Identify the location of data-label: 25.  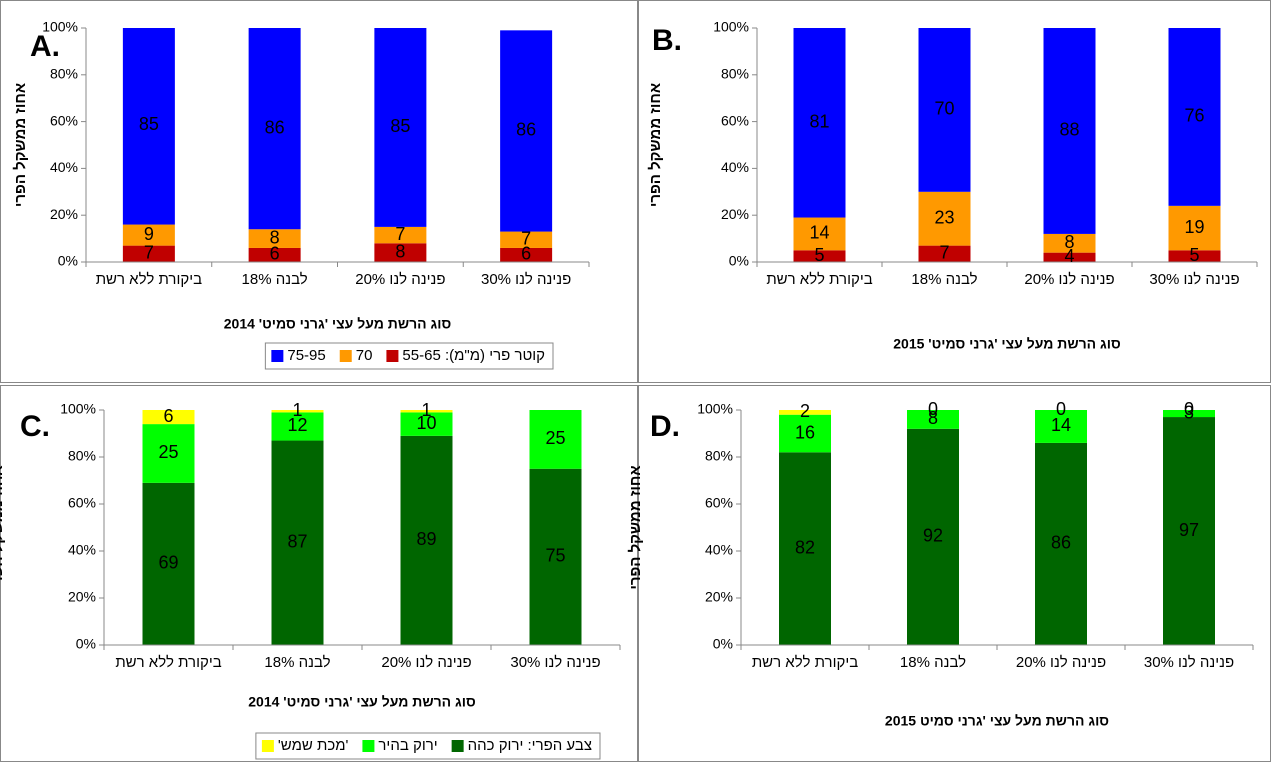
(168, 452).